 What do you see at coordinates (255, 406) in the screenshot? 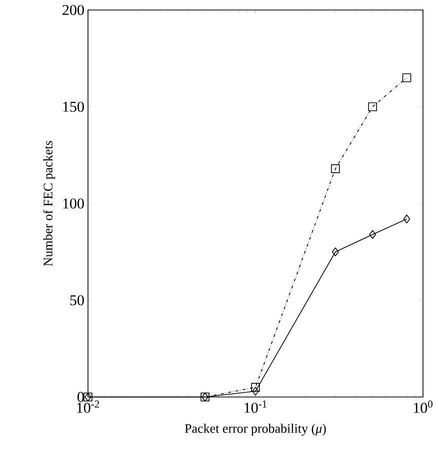
I see `x-tick-label: 10$^{-1}$` at bounding box center [255, 406].